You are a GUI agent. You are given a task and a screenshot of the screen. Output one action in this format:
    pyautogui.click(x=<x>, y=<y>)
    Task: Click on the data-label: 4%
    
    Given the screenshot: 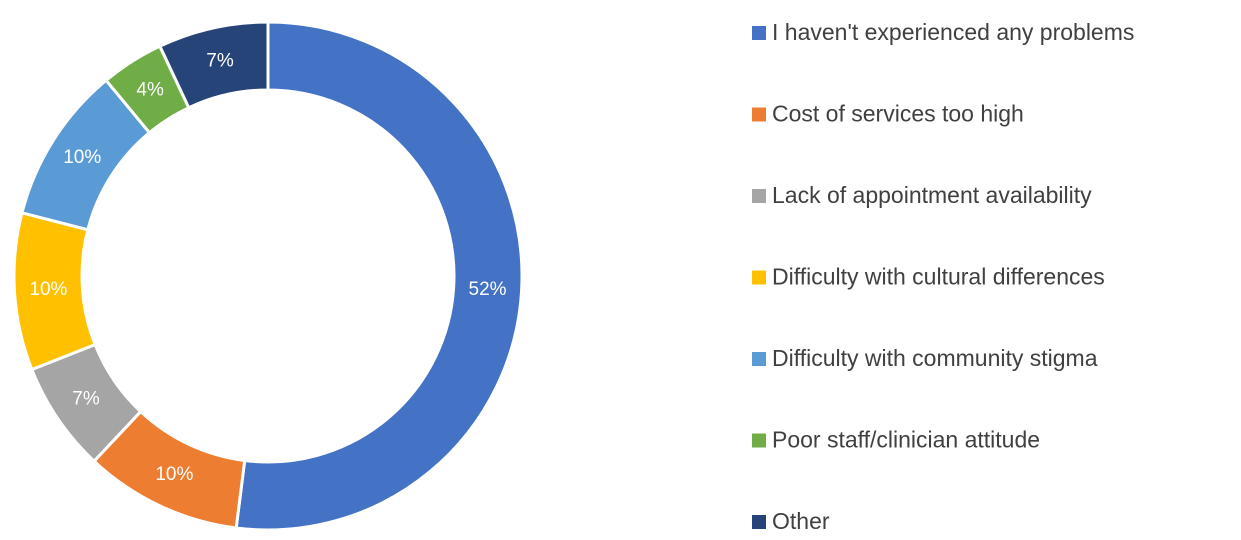 What is the action you would take?
    pyautogui.click(x=150, y=89)
    